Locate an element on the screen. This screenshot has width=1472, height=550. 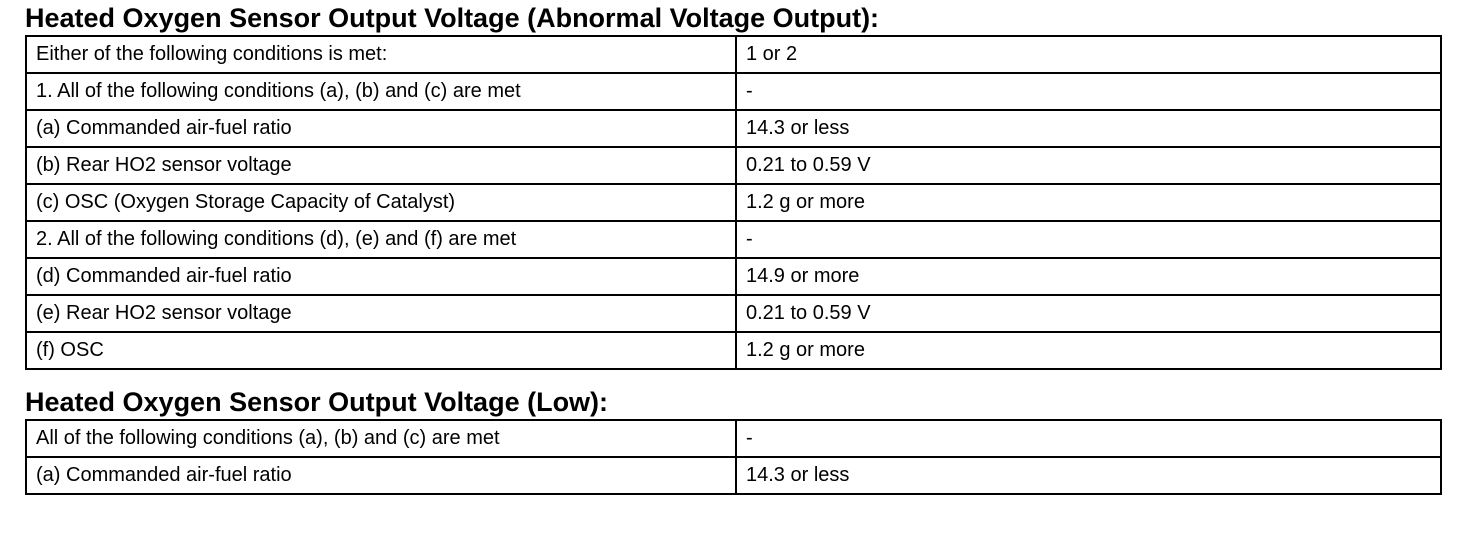
table-row: (f) OSC 1.2 g or more is located at coordinates (733, 350).